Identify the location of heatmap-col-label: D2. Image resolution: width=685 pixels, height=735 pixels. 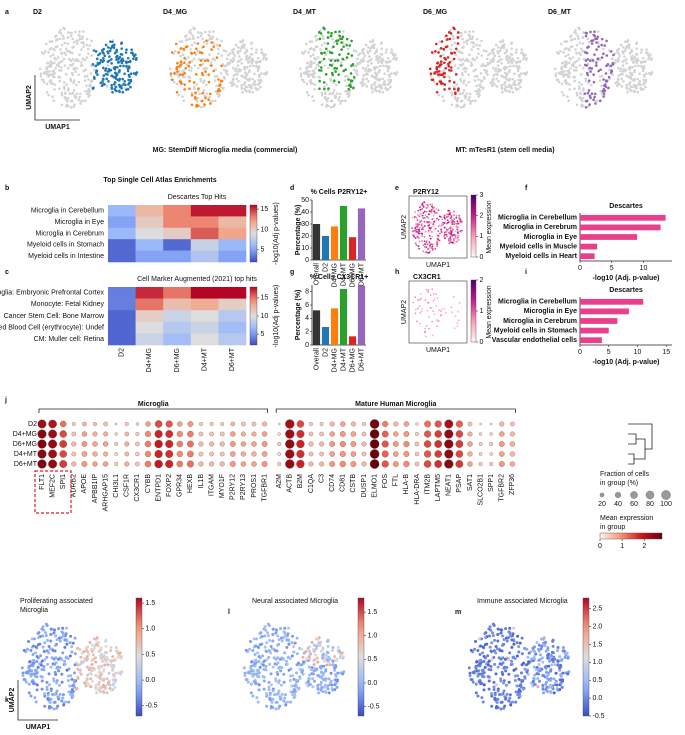
(122, 352).